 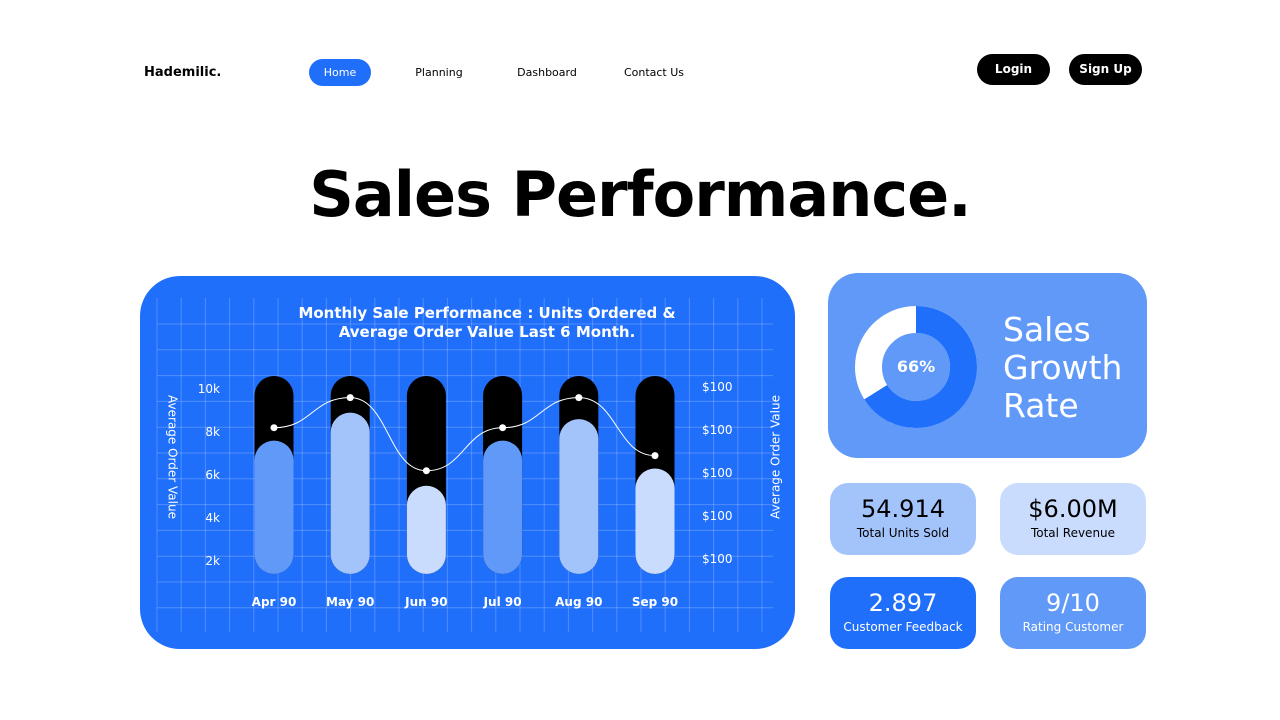 What do you see at coordinates (439, 72) in the screenshot?
I see `nav-planning: Planning` at bounding box center [439, 72].